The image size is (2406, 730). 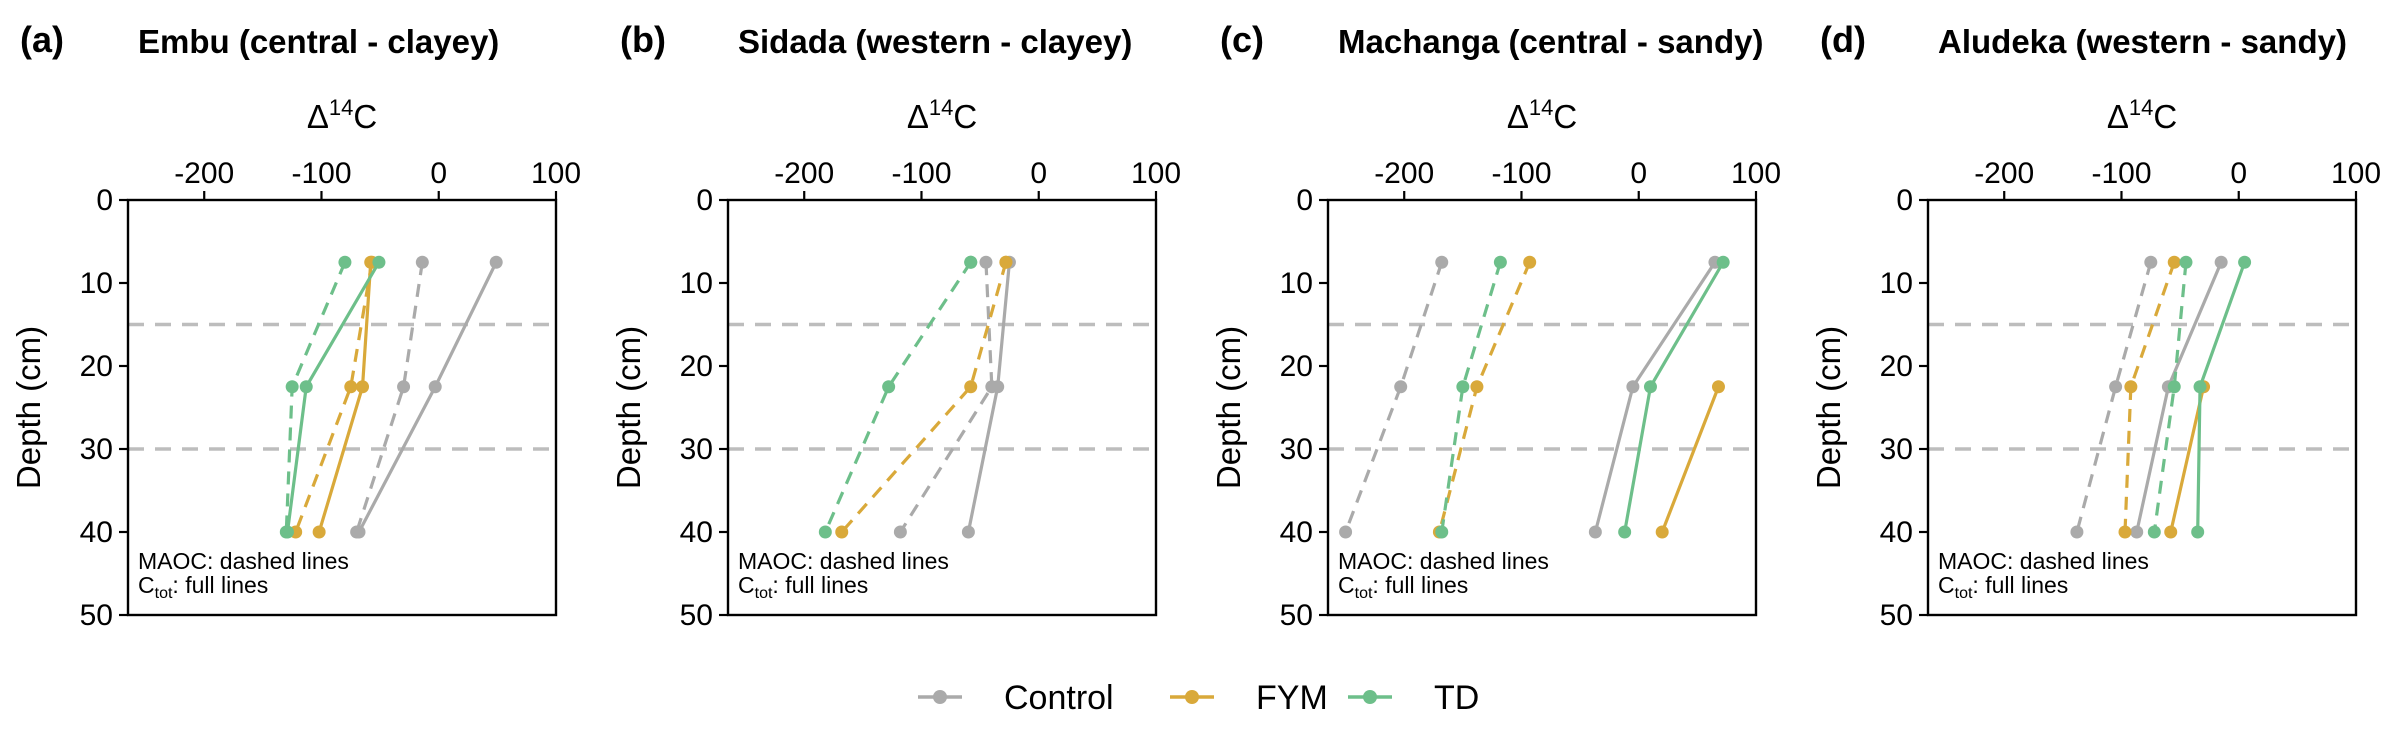 I want to click on legend-item-td: TD, so click(x=1413, y=698).